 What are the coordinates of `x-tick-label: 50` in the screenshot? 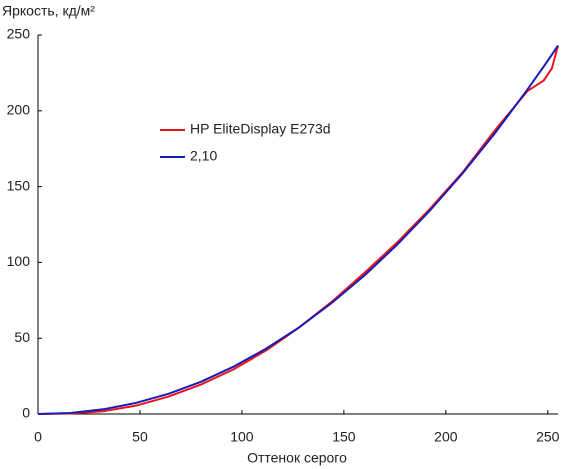 It's located at (140, 437).